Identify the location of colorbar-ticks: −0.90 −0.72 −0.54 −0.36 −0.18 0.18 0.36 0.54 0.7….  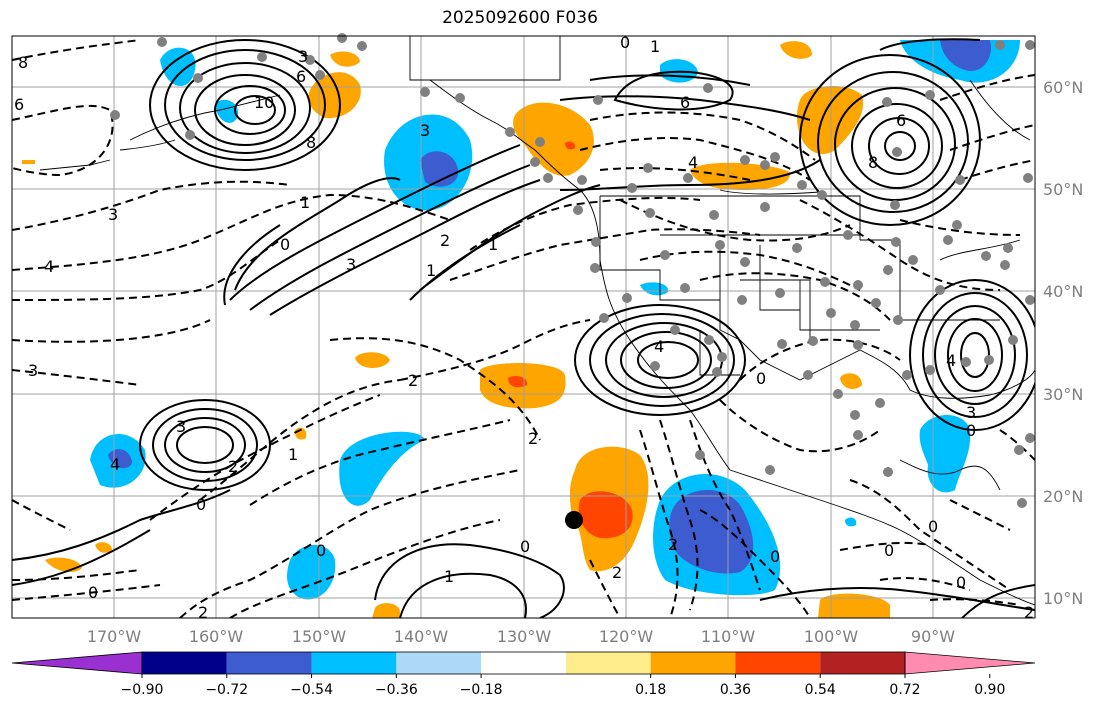
(563, 686).